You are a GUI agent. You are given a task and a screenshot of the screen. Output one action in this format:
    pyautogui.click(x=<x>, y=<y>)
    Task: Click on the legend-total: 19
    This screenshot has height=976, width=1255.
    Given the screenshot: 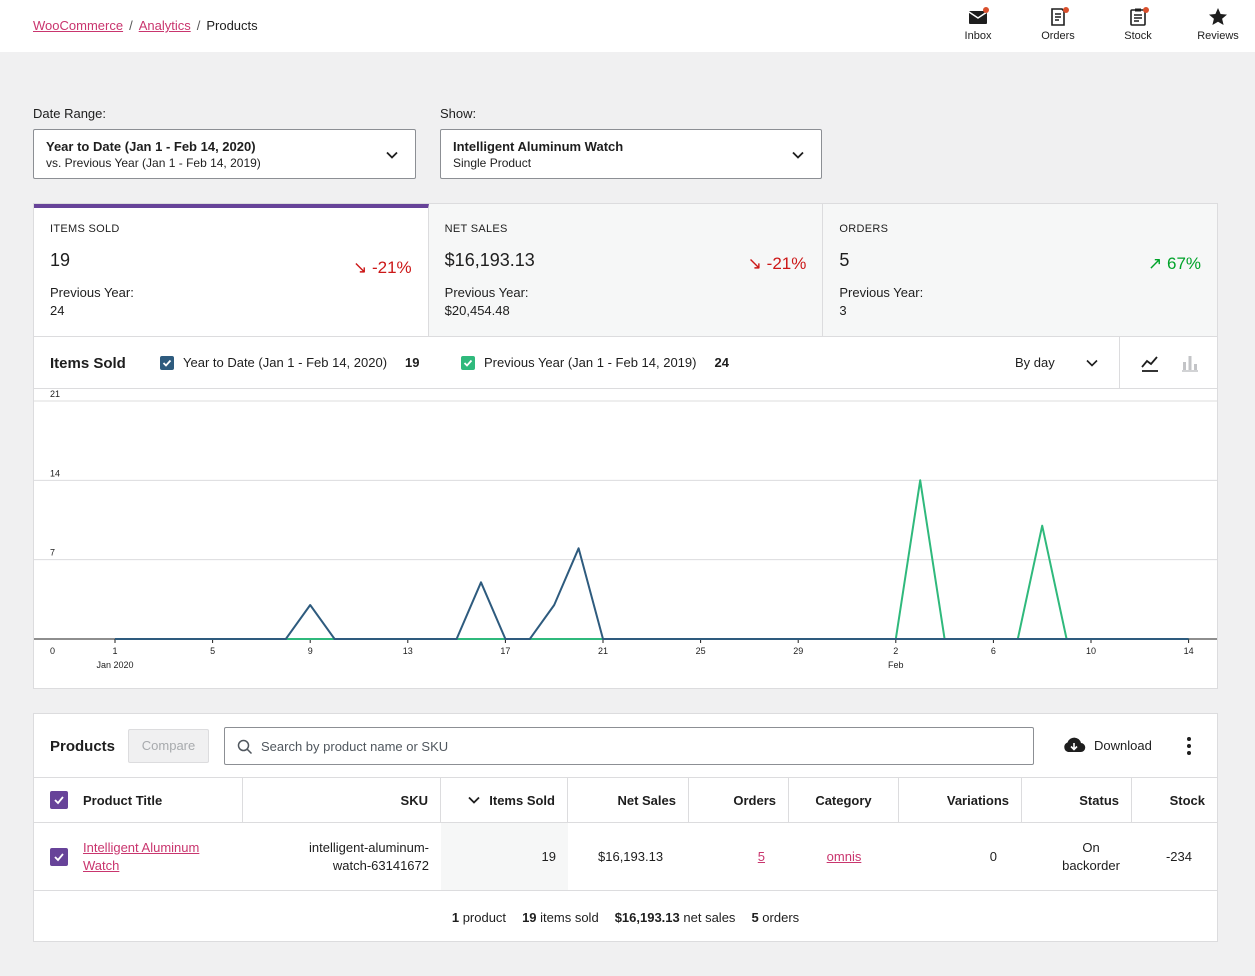 What is the action you would take?
    pyautogui.click(x=412, y=362)
    